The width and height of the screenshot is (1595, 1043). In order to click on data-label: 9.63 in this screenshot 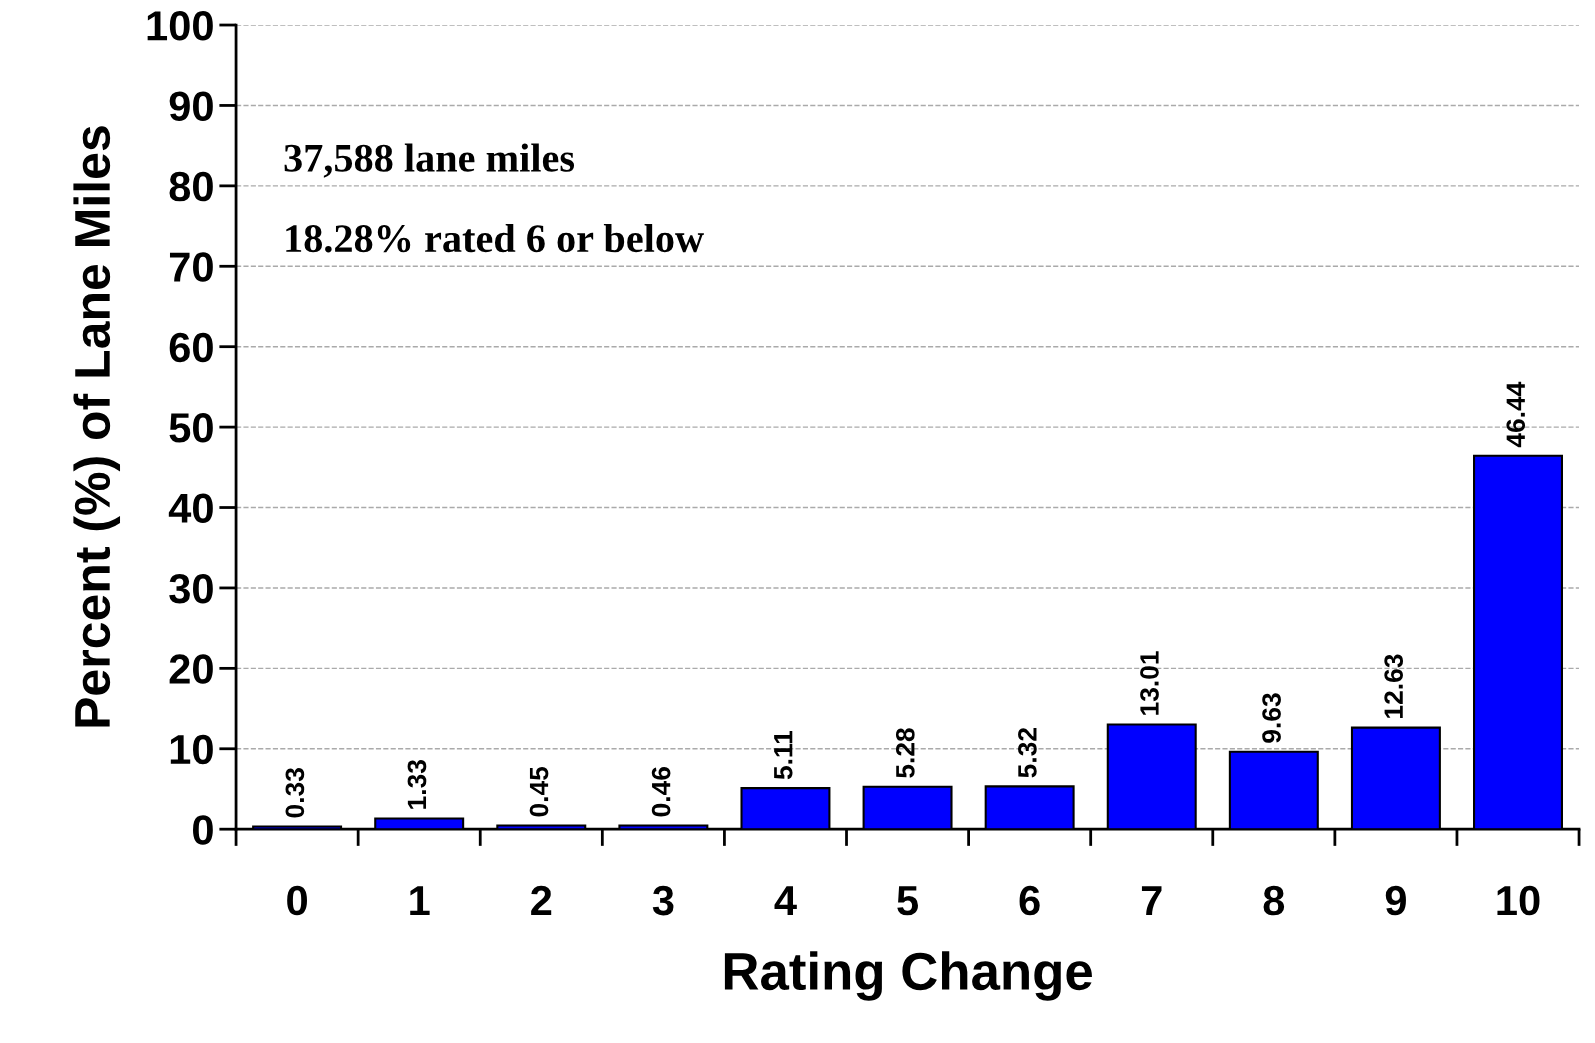, I will do `click(1271, 718)`.